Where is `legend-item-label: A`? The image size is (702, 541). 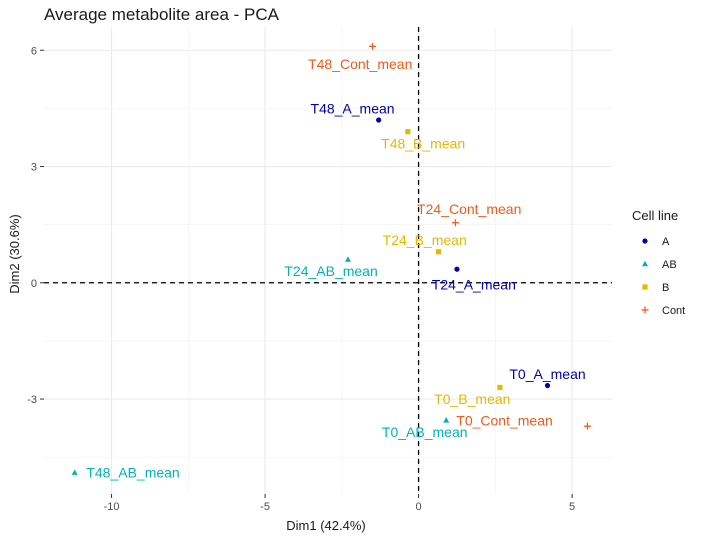 legend-item-label: A is located at coordinates (666, 242).